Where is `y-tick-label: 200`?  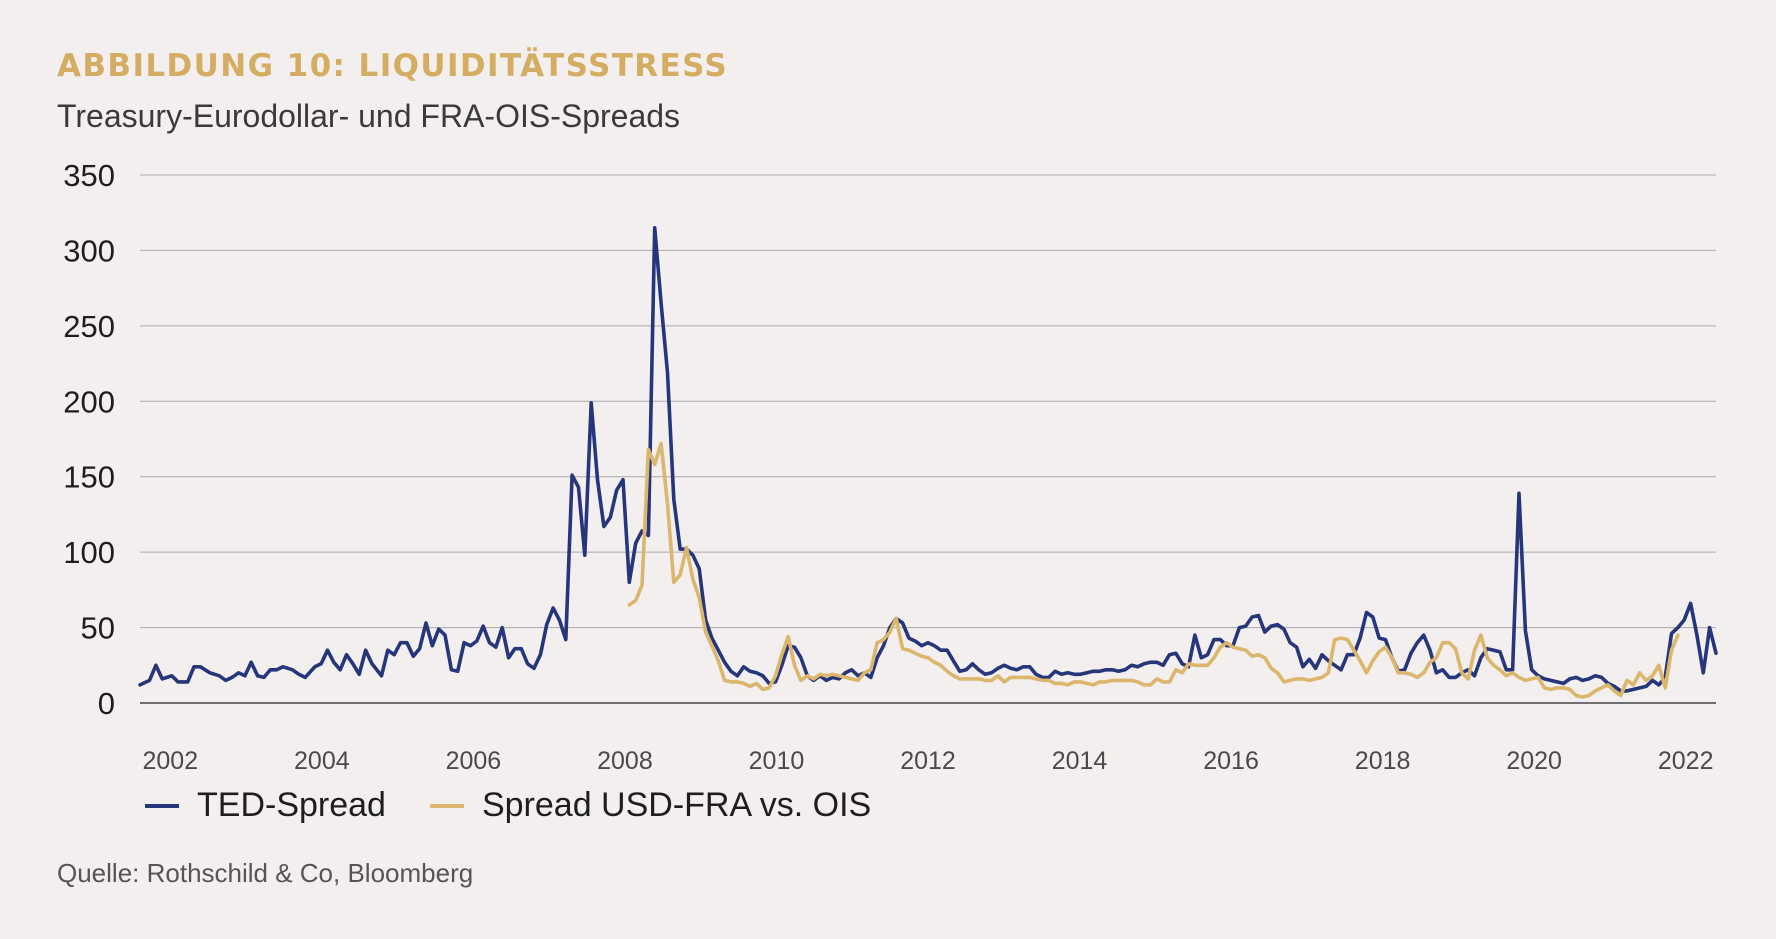 y-tick-label: 200 is located at coordinates (89, 401).